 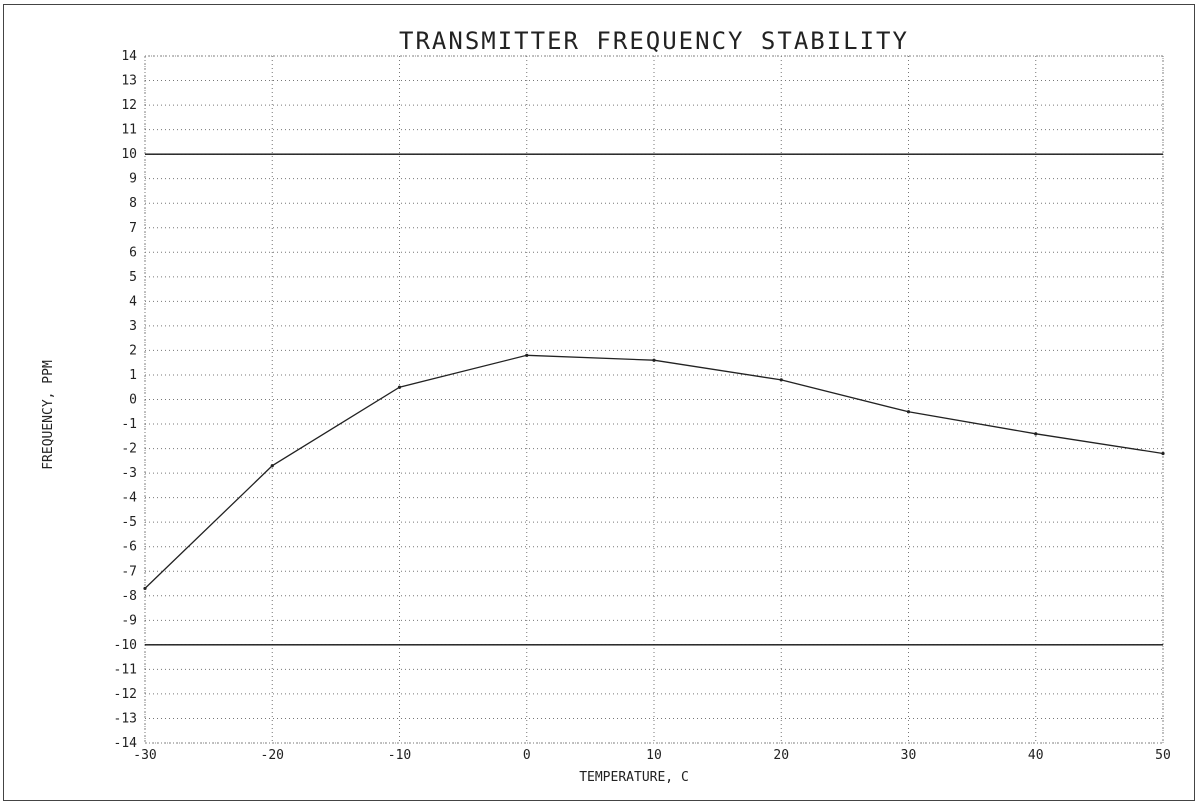 What do you see at coordinates (133, 203) in the screenshot?
I see `y-tick-label: 8` at bounding box center [133, 203].